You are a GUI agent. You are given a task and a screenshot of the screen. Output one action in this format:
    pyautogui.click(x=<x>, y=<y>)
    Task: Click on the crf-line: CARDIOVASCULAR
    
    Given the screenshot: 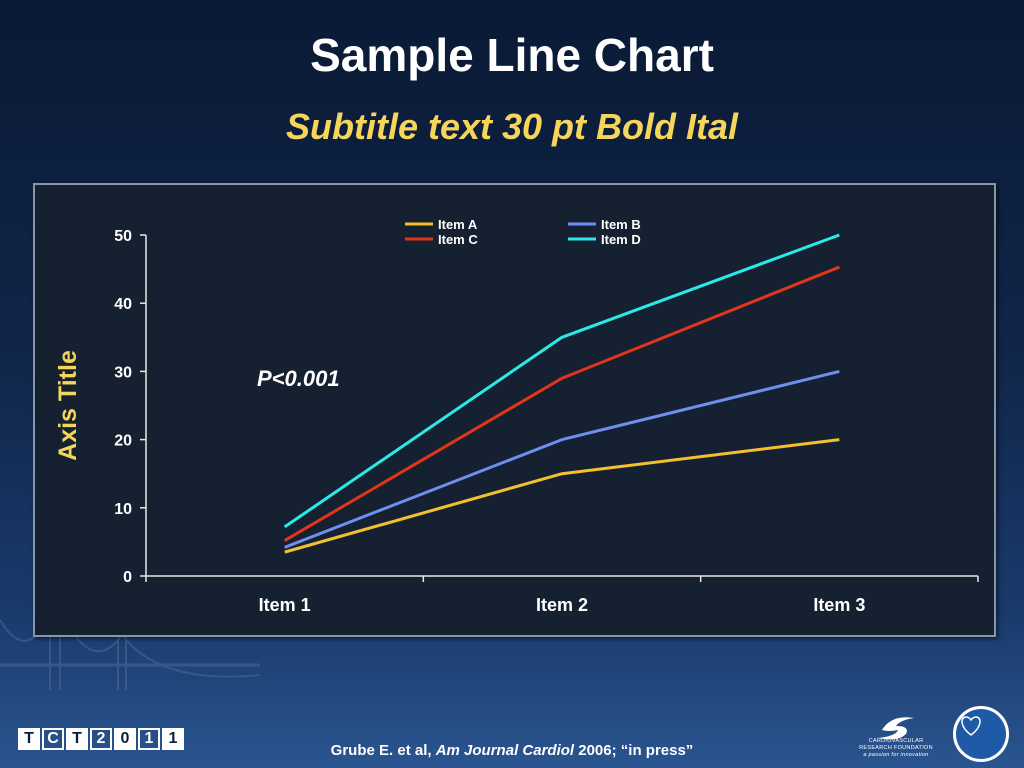 What is the action you would take?
    pyautogui.click(x=896, y=741)
    